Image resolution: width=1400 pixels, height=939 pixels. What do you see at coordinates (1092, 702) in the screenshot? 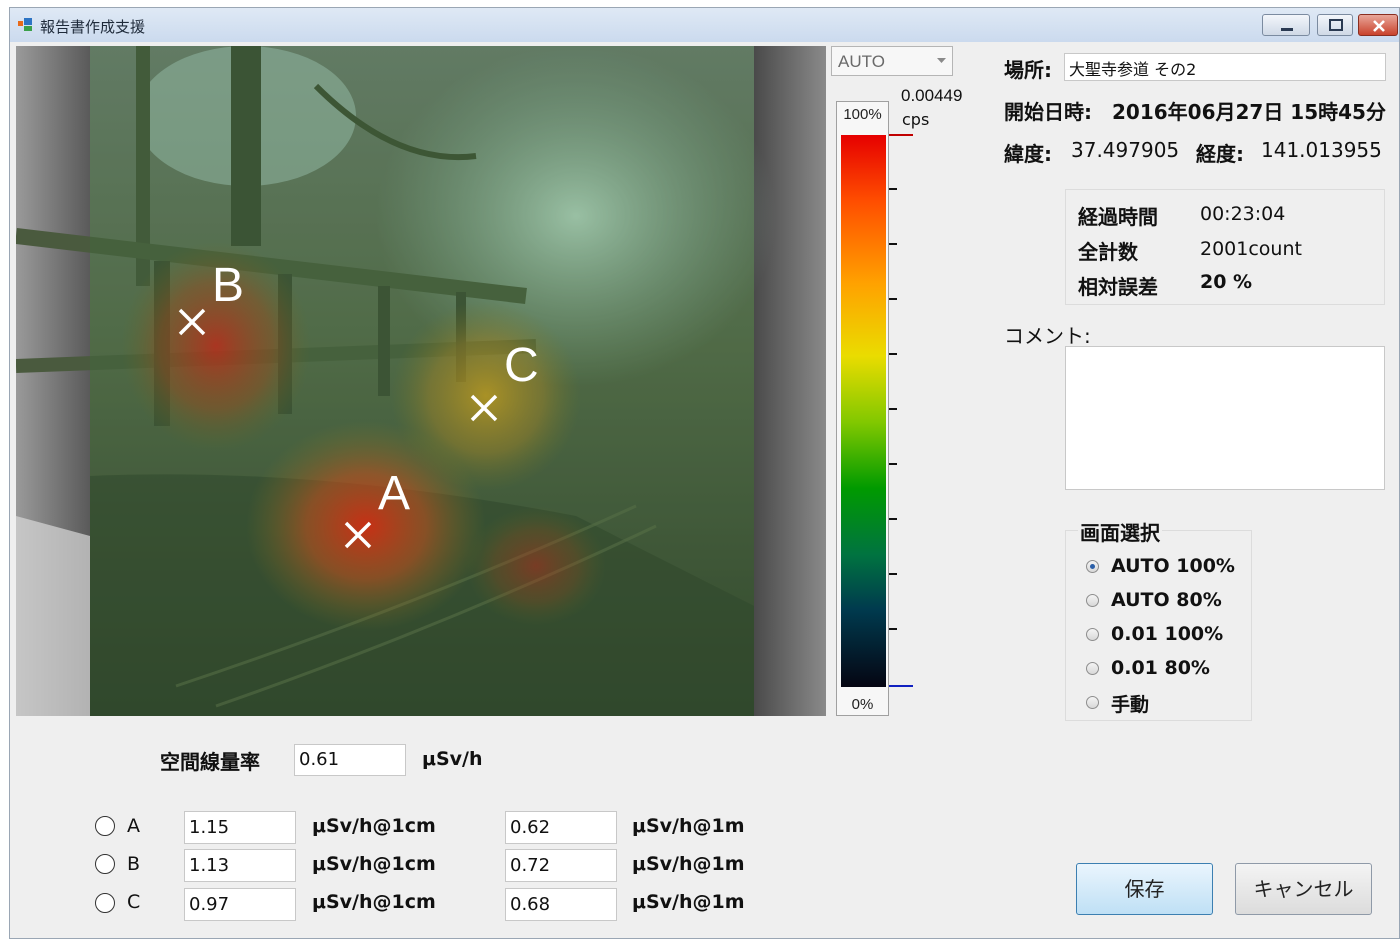
I see `radio-manual` at bounding box center [1092, 702].